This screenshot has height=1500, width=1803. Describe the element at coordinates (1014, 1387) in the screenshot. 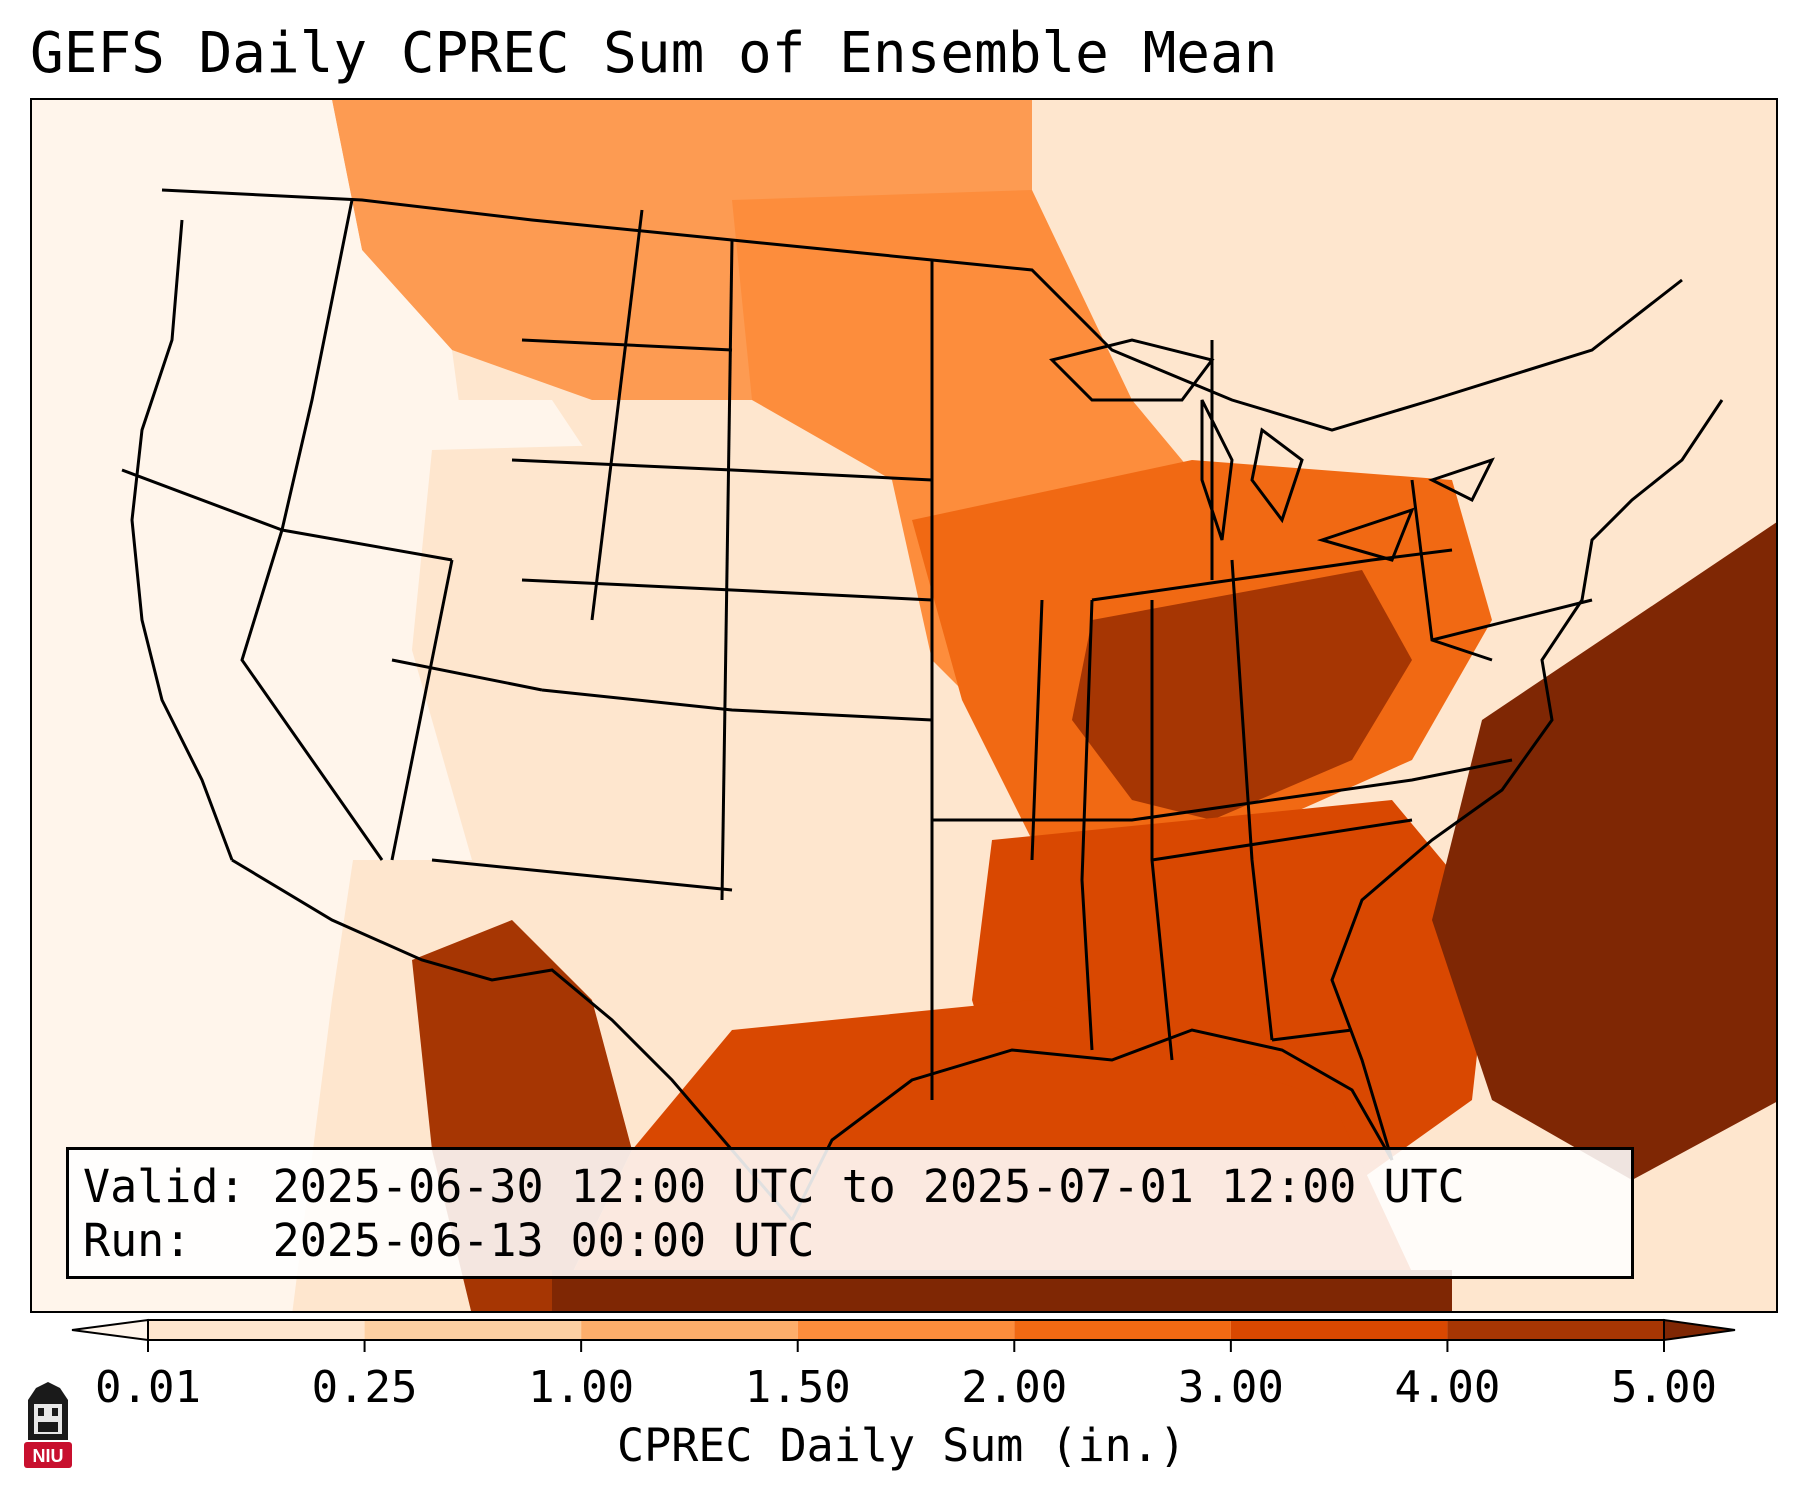

I see `colorbar-tick-label: 2.00` at that location.